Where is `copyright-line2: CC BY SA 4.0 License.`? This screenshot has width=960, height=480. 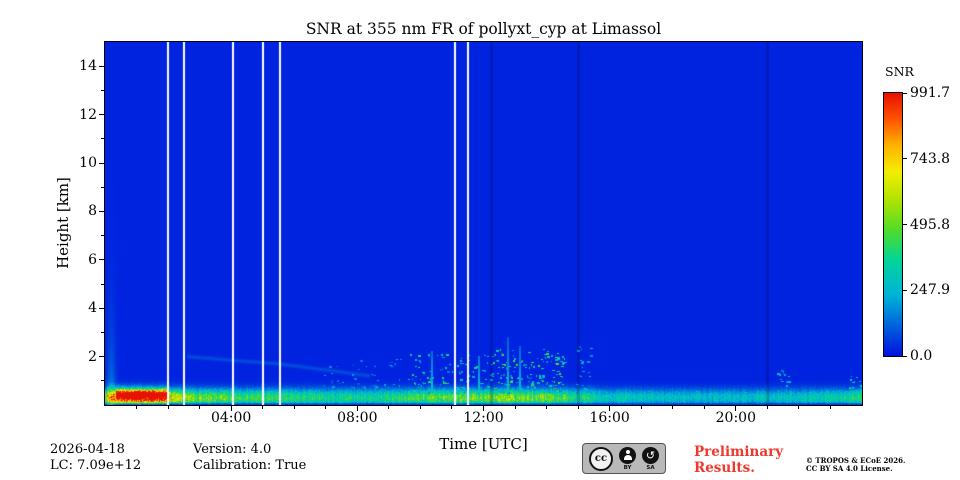 copyright-line2: CC BY SA 4.0 License. is located at coordinates (849, 468).